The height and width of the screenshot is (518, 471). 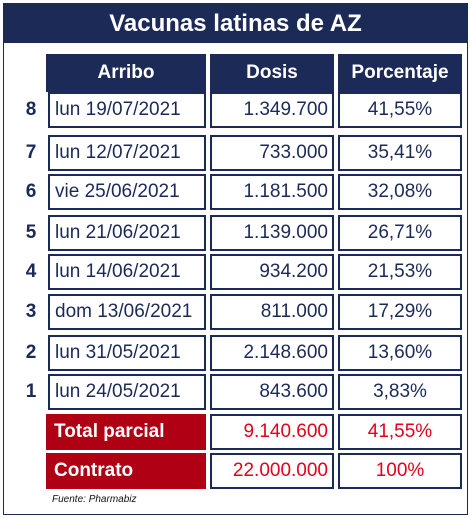 What do you see at coordinates (126, 471) in the screenshot?
I see `contrato-label: Contrato` at bounding box center [126, 471].